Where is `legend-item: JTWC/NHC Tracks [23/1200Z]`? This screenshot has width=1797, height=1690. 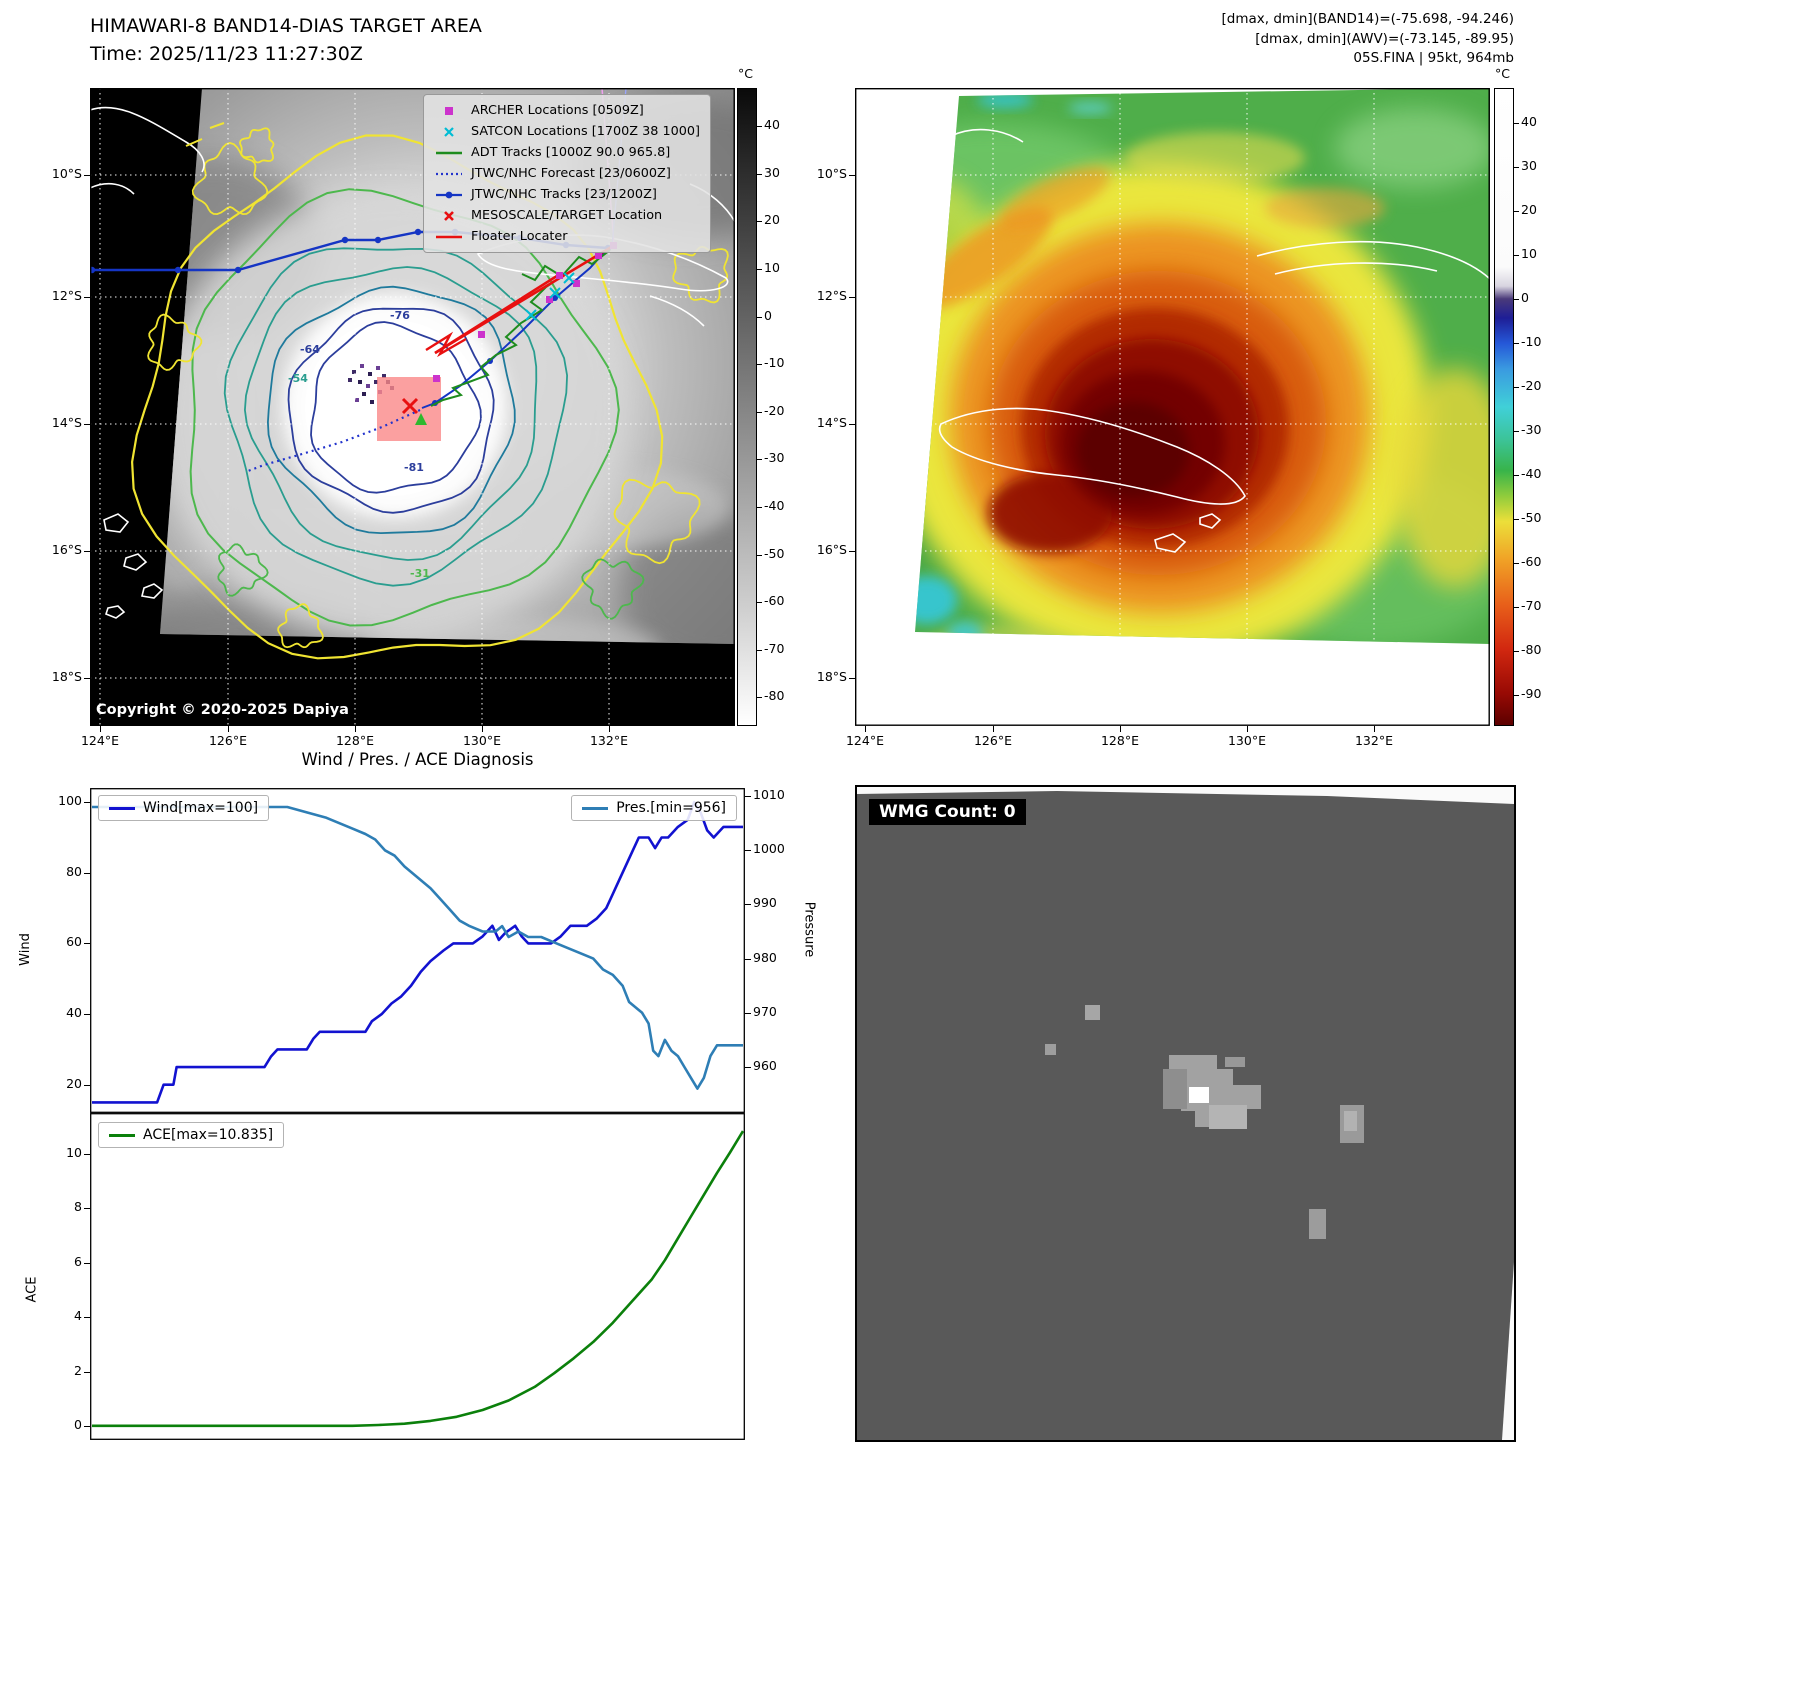
legend-item: JTWC/NHC Tracks [23/1200Z] is located at coordinates (567, 194).